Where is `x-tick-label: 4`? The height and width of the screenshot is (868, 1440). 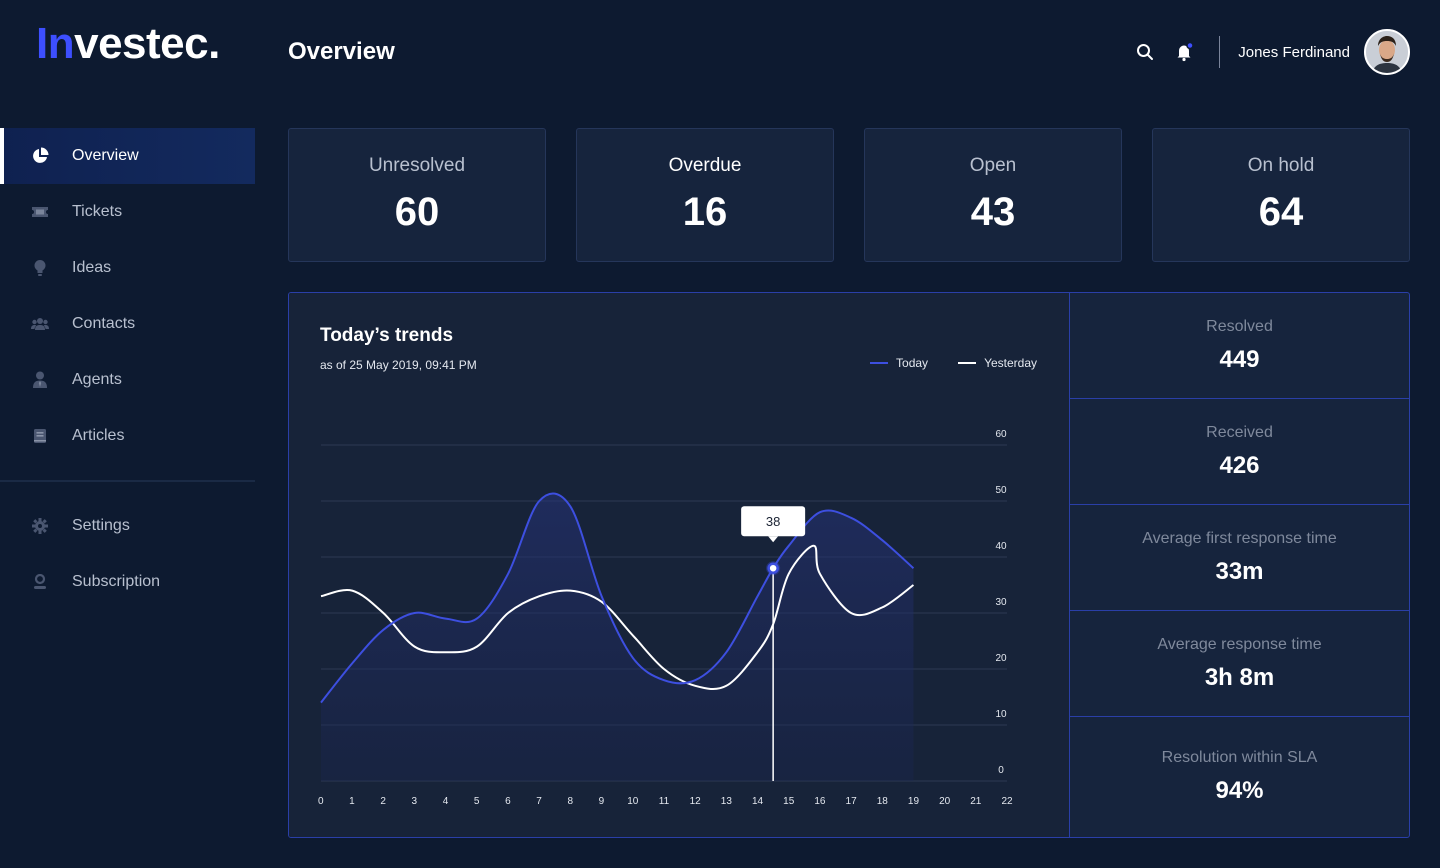
x-tick-label: 4 is located at coordinates (446, 801).